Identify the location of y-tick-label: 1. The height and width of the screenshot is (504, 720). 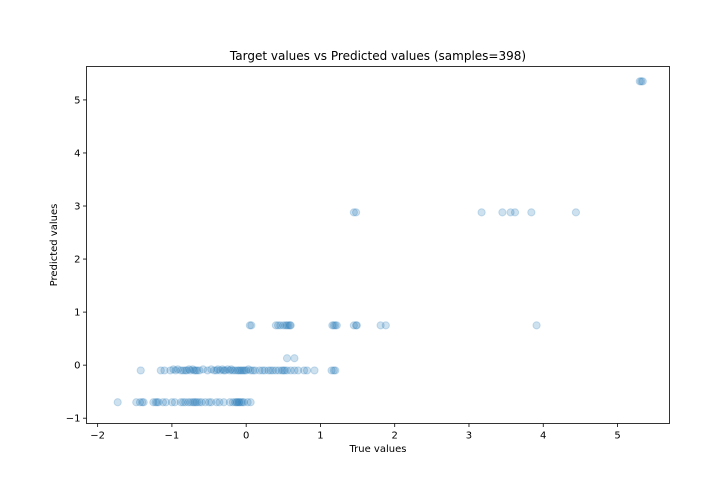
(77, 313).